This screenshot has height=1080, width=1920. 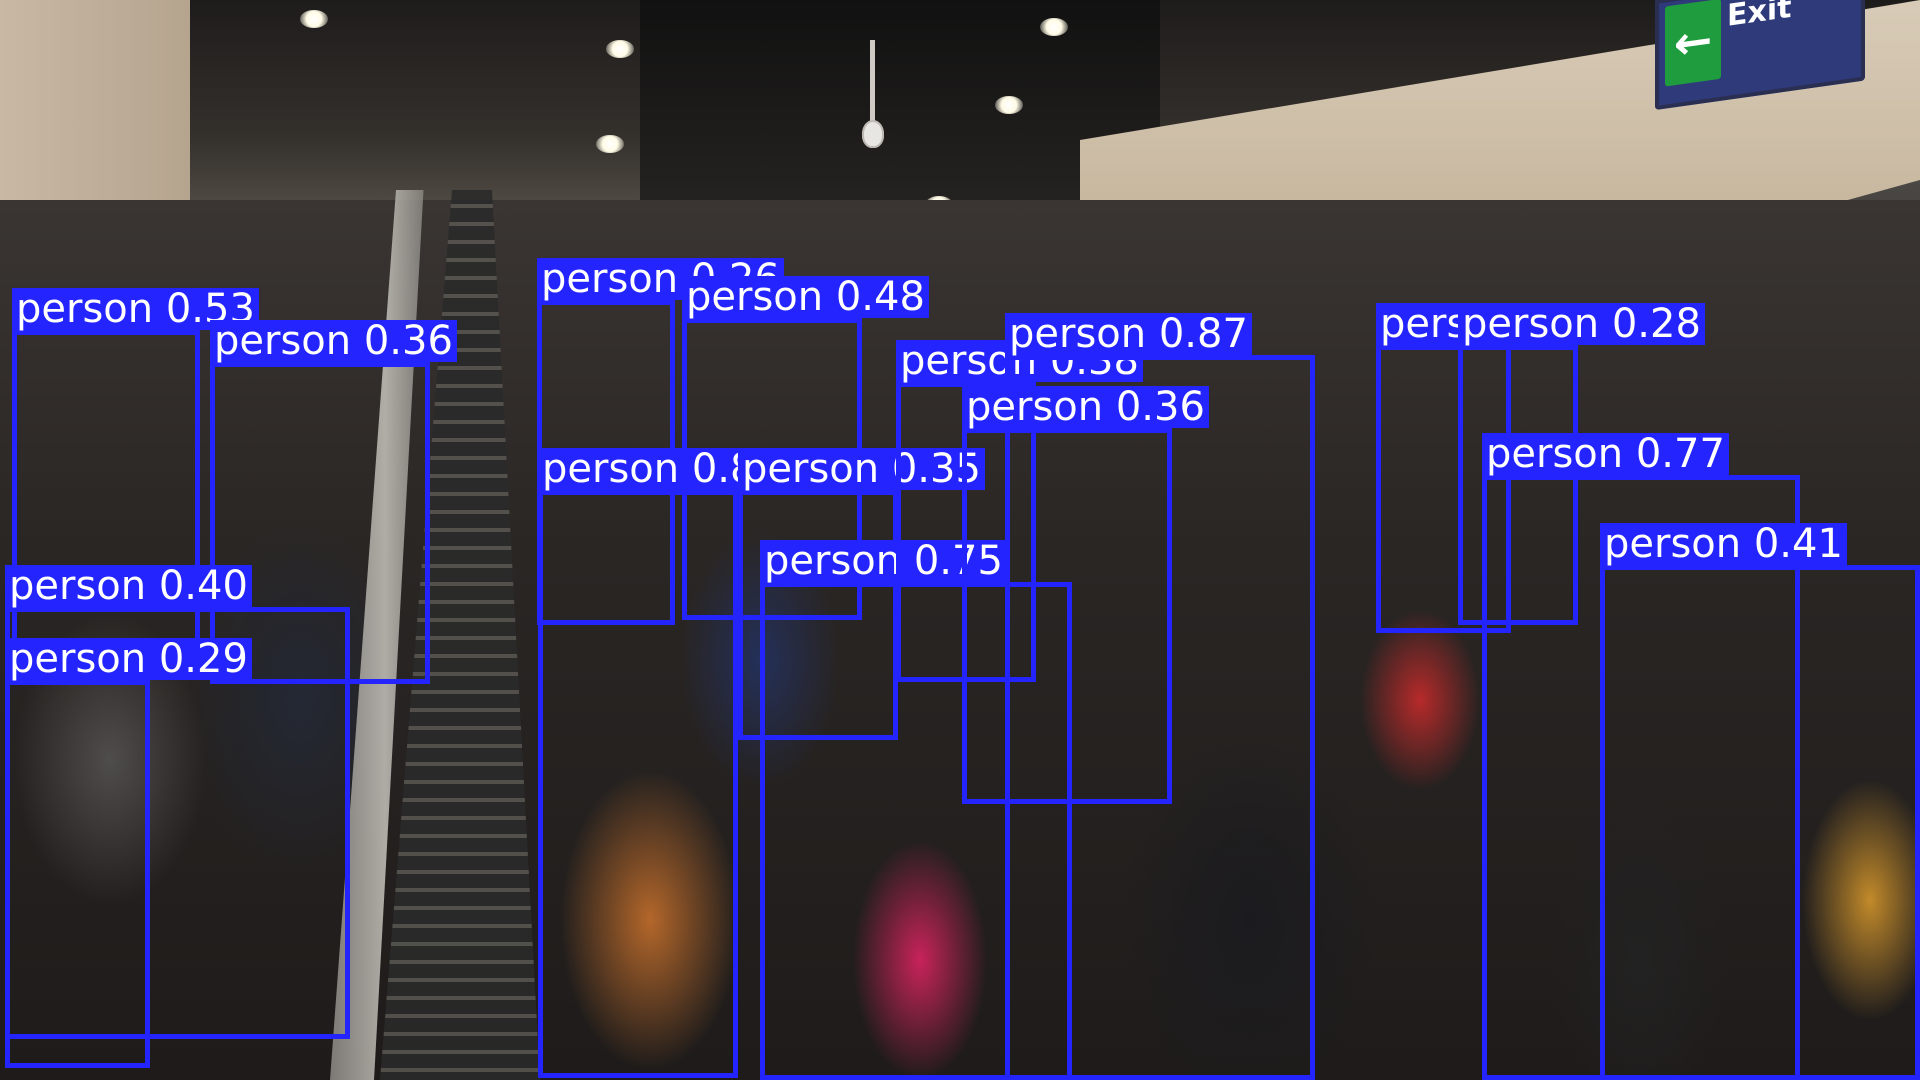 What do you see at coordinates (128, 659) in the screenshot?
I see `detection-label: person 0.29` at bounding box center [128, 659].